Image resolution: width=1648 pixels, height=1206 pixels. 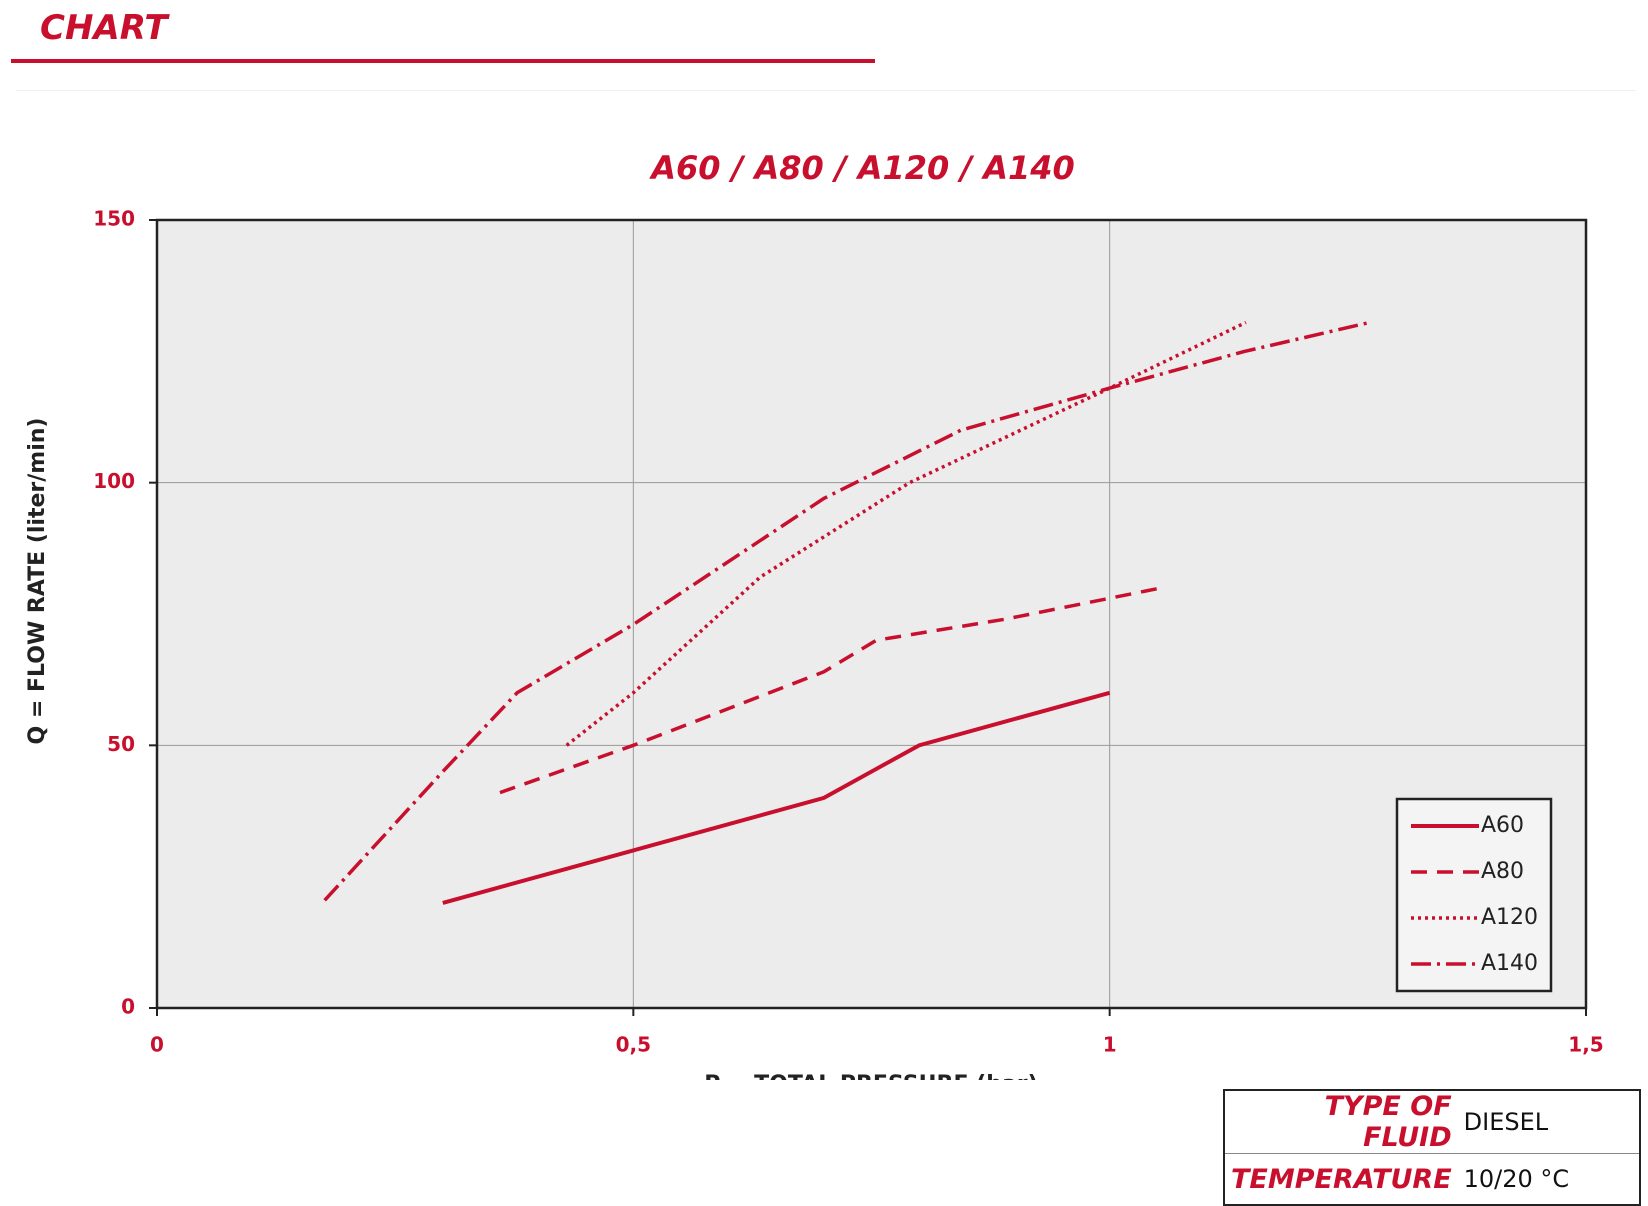 What do you see at coordinates (633, 1045) in the screenshot?
I see `x-tick-label: 0,5` at bounding box center [633, 1045].